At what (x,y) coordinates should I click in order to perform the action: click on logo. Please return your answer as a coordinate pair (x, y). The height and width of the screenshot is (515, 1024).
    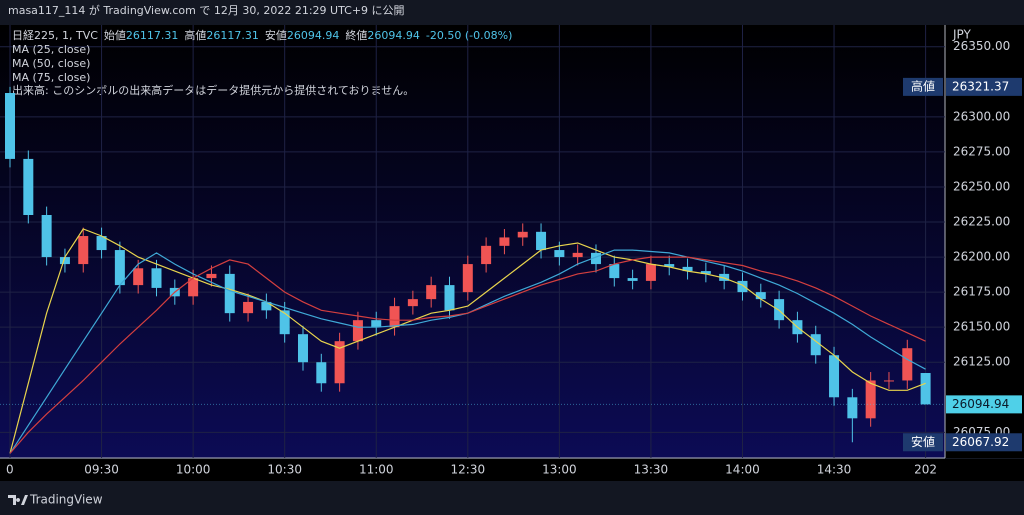
    Looking at the image, I should click on (18, 500).